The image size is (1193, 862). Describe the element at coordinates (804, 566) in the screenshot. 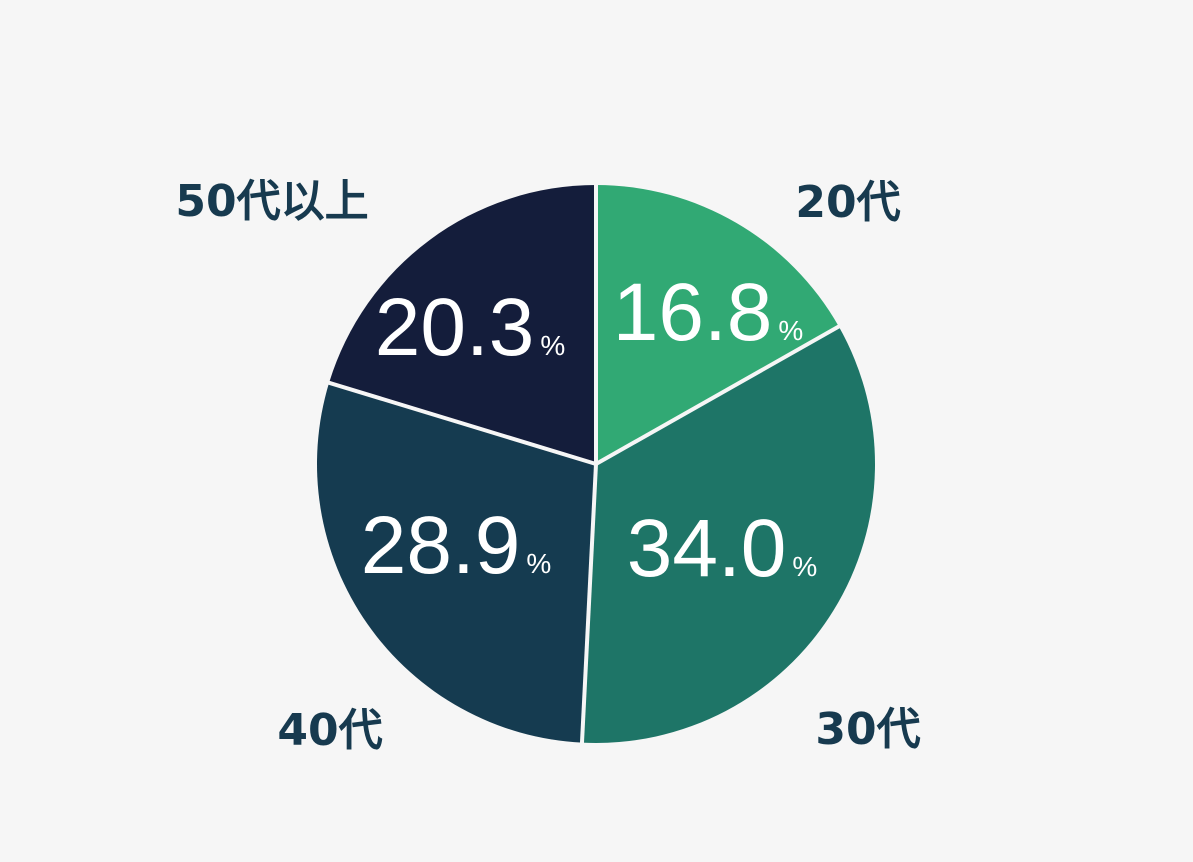

I see `percent-sign-2: %` at that location.